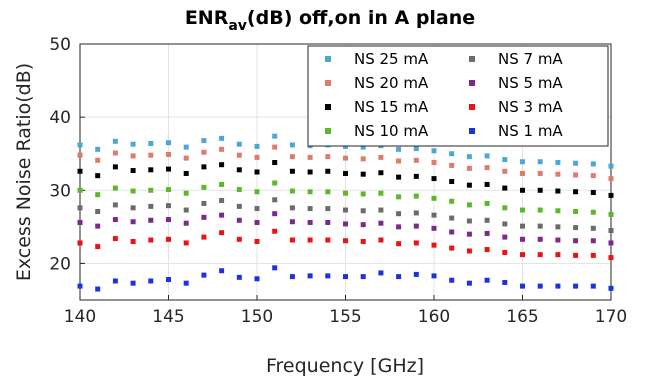  Describe the element at coordinates (391, 107) in the screenshot. I see `legend-label: NS 15 mA` at that location.